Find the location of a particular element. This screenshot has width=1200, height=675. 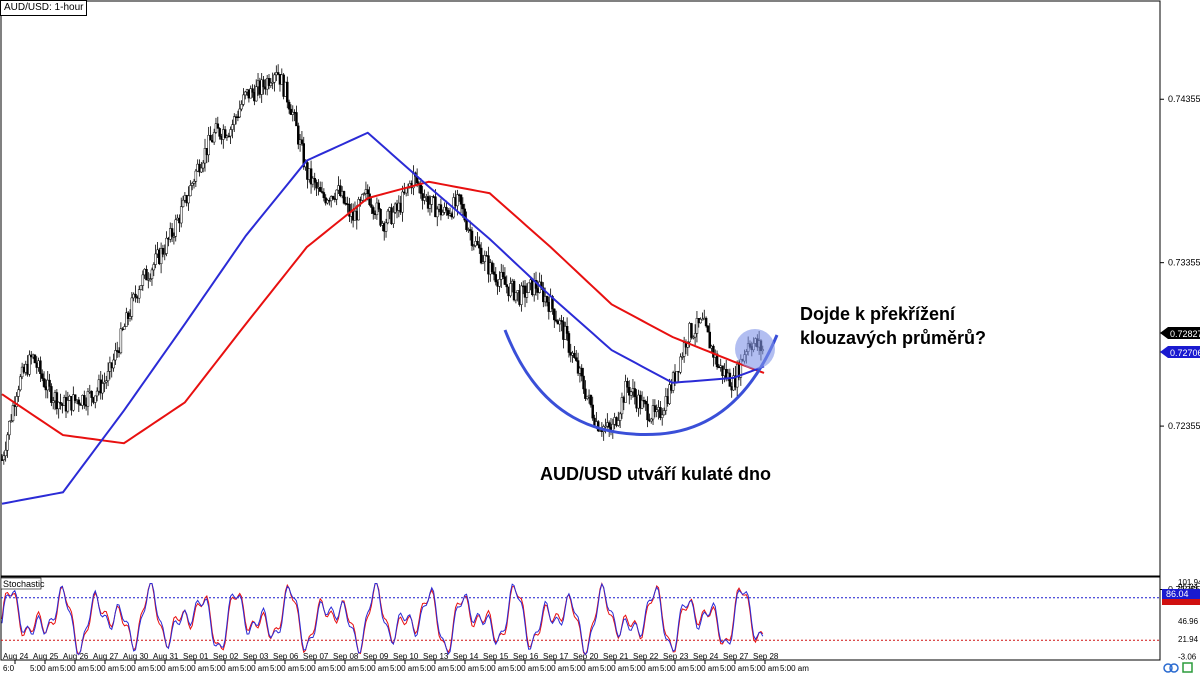

date-tick-label: Sep 10 is located at coordinates (406, 656).